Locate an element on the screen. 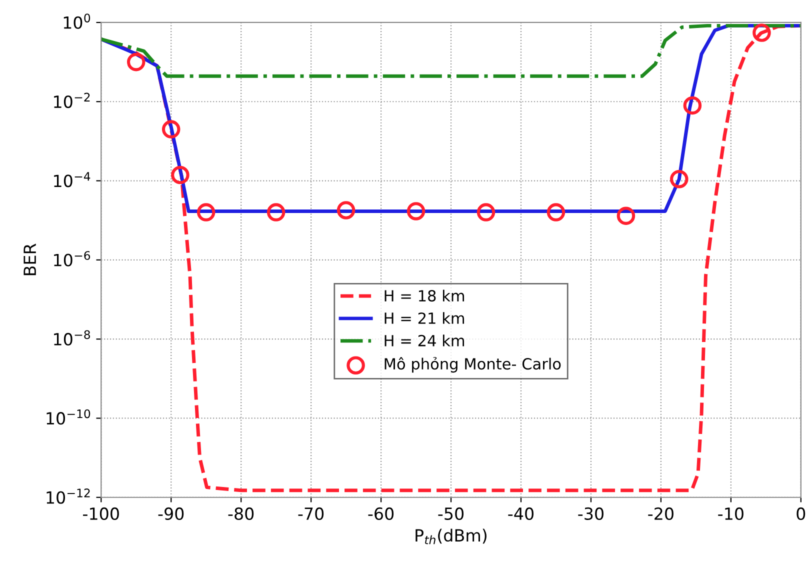 This screenshot has height=562, width=809. y-axis-title: BER is located at coordinates (30, 260).